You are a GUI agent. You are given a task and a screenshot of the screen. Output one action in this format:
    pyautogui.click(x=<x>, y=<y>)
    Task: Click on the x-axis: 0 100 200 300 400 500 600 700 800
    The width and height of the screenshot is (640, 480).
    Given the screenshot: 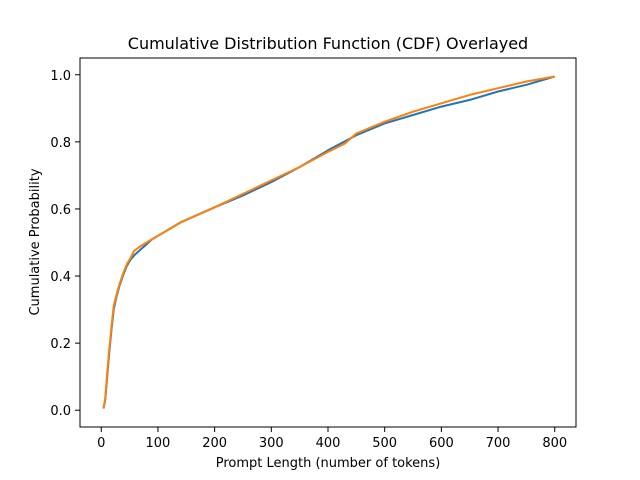 What is the action you would take?
    pyautogui.click(x=332, y=439)
    